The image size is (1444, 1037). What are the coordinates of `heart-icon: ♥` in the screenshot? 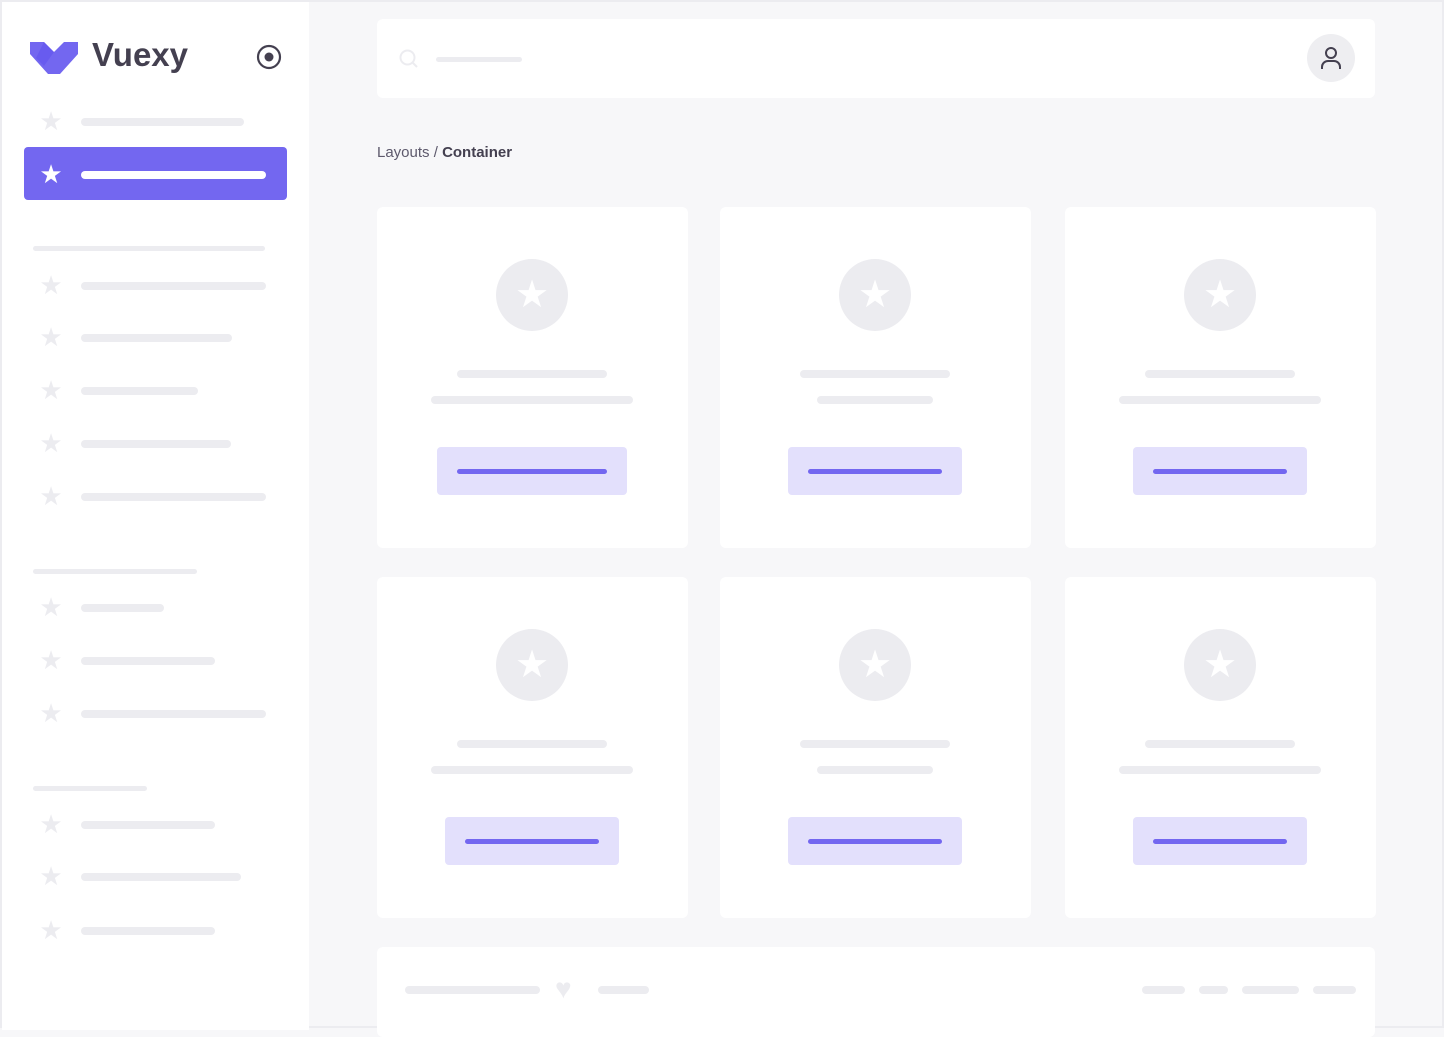 It's located at (563, 988).